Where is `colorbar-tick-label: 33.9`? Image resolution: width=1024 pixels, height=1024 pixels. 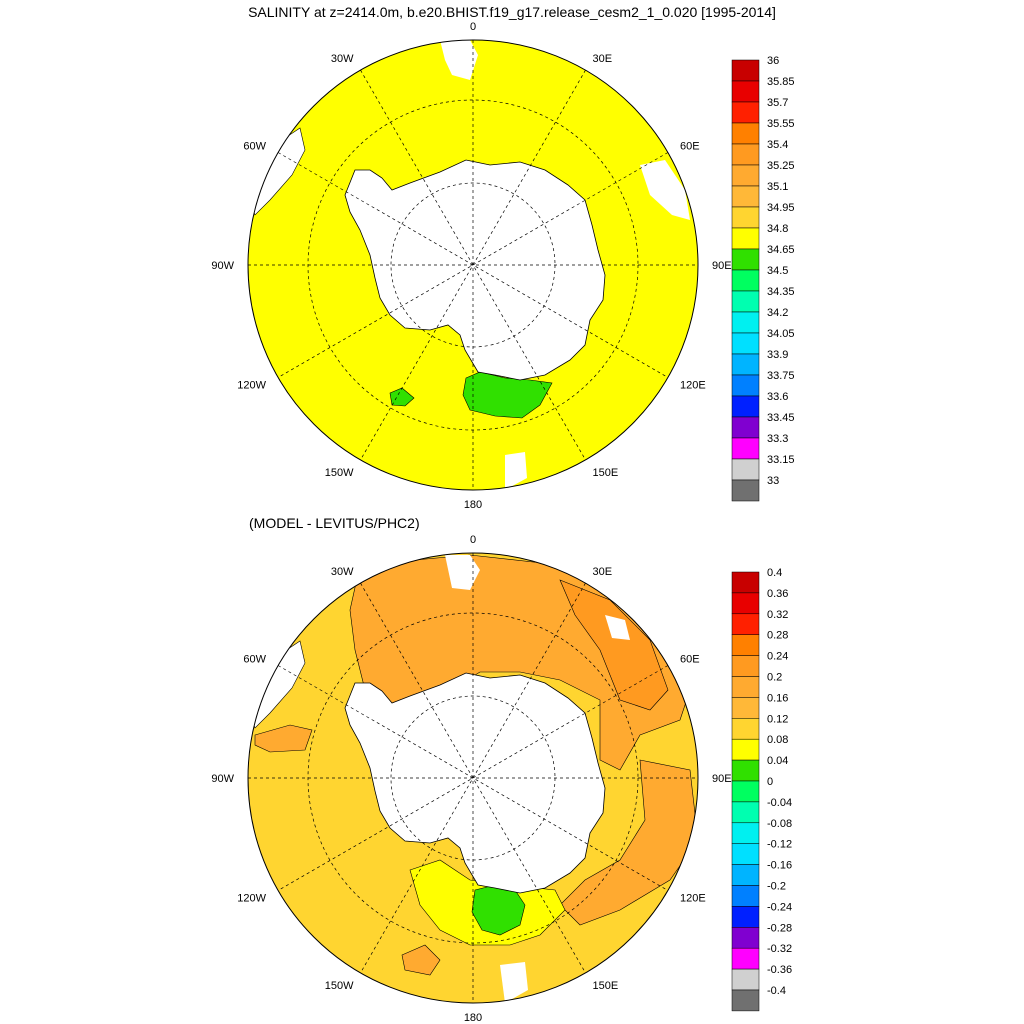
colorbar-tick-label: 33.9 is located at coordinates (777, 355).